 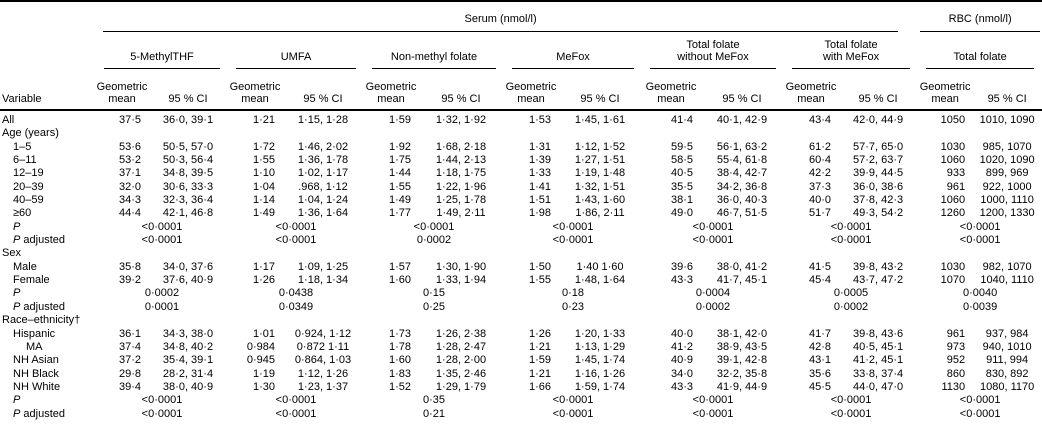 What do you see at coordinates (323, 160) in the screenshot?
I see `ci-cell: 1·36, 1·78` at bounding box center [323, 160].